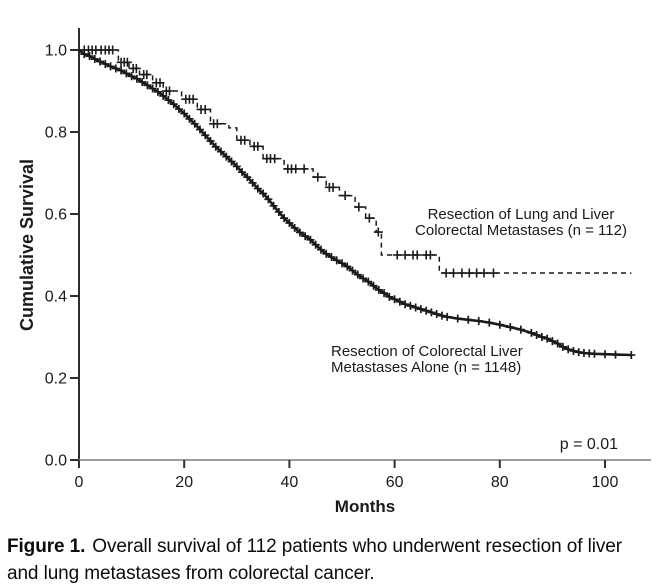 The height and width of the screenshot is (587, 658). What do you see at coordinates (56, 379) in the screenshot?
I see `y-tick-label: 0.2` at bounding box center [56, 379].